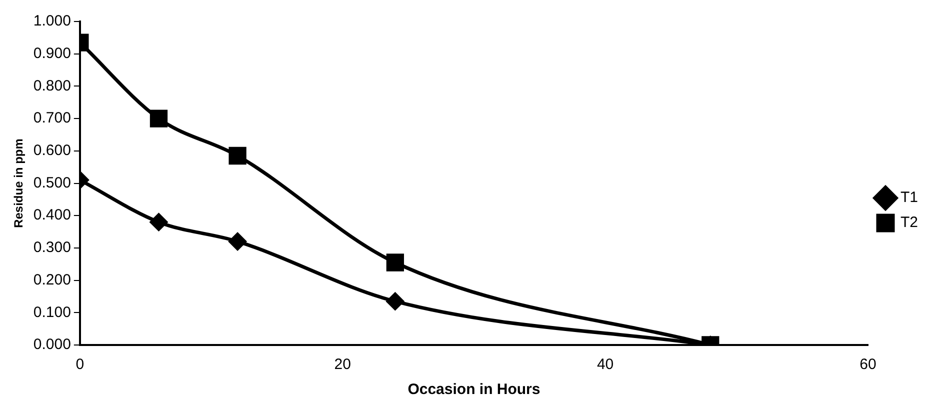  Describe the element at coordinates (52, 312) in the screenshot. I see `y-tick-label: 0.100` at that location.